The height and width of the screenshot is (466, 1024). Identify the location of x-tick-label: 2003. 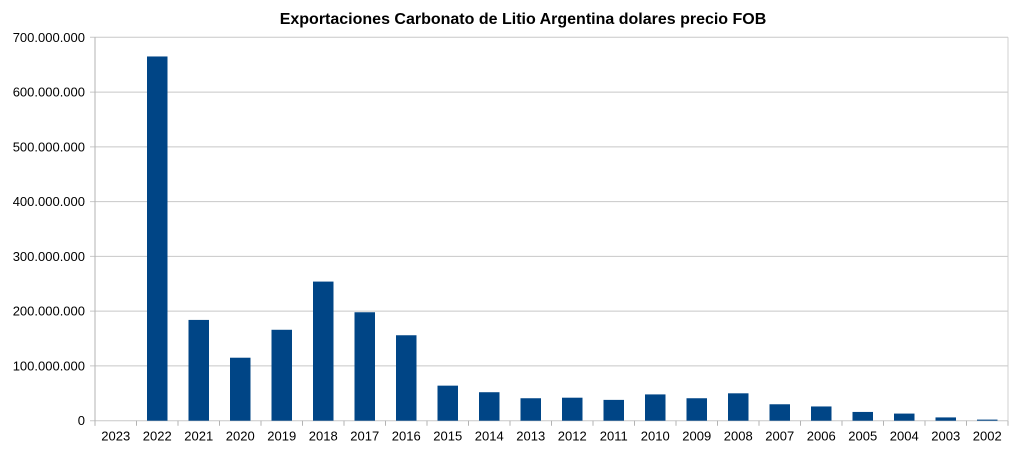
(945, 436).